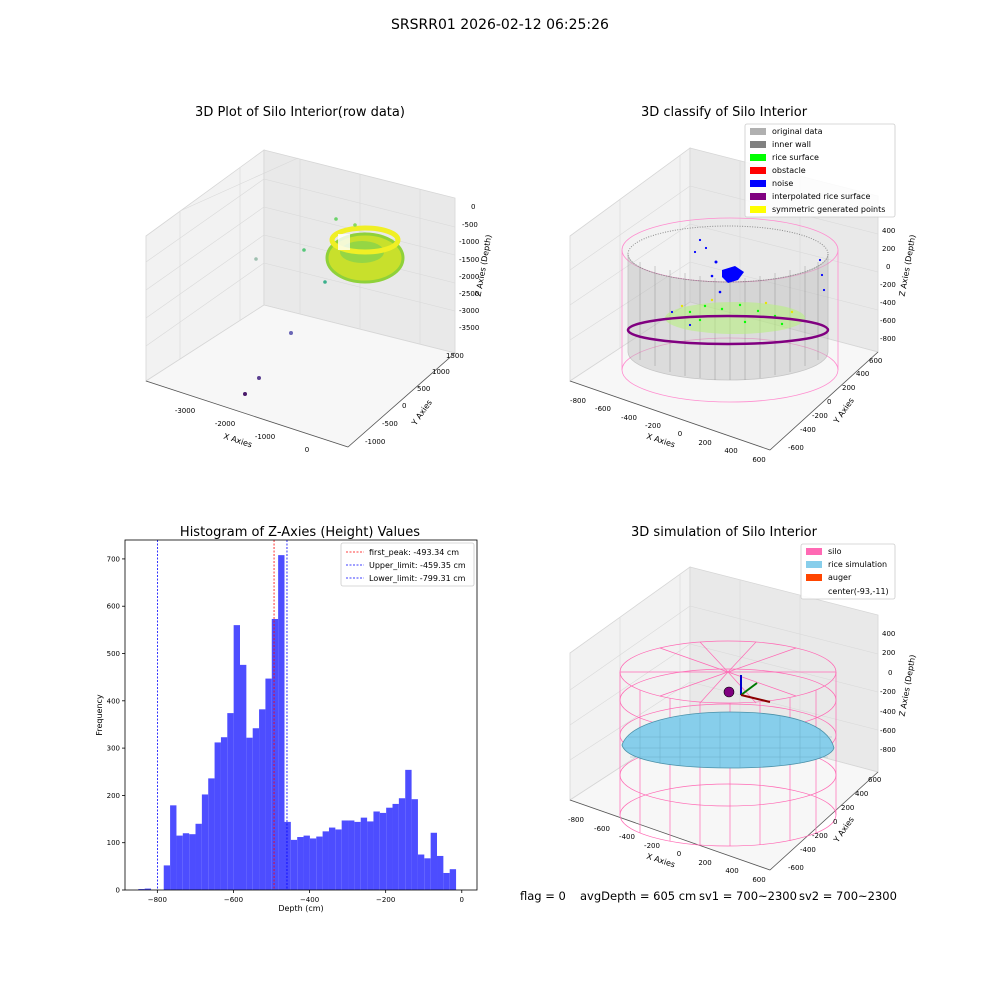 The image size is (1000, 1000). What do you see at coordinates (113, 796) in the screenshot?
I see `histogram-y-tick-label: 200` at bounding box center [113, 796].